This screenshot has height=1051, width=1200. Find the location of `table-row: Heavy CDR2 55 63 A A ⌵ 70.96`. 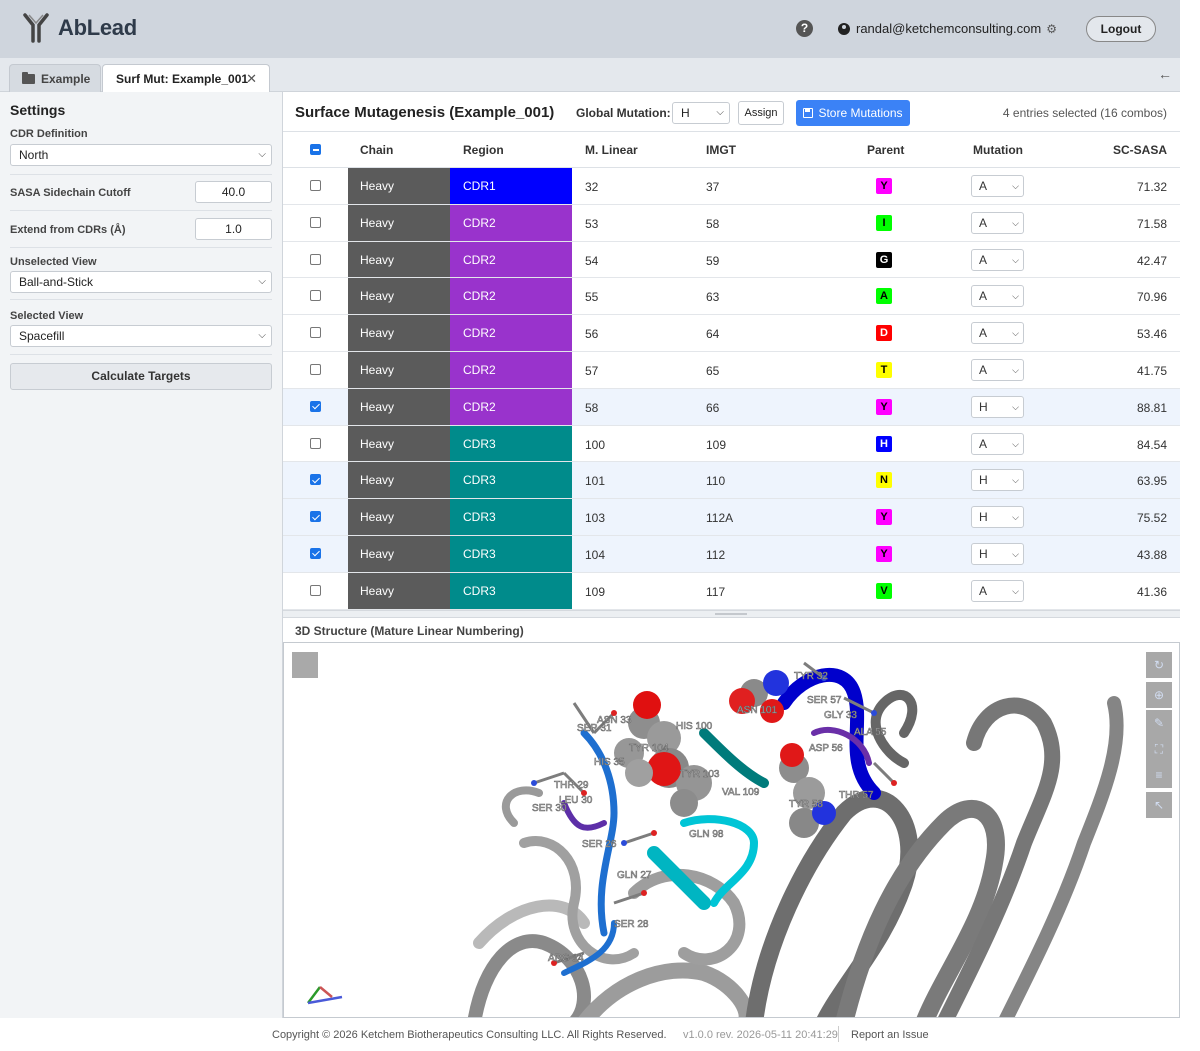

table-row: Heavy CDR2 55 63 A A ⌵ 70.96 is located at coordinates (731, 297).